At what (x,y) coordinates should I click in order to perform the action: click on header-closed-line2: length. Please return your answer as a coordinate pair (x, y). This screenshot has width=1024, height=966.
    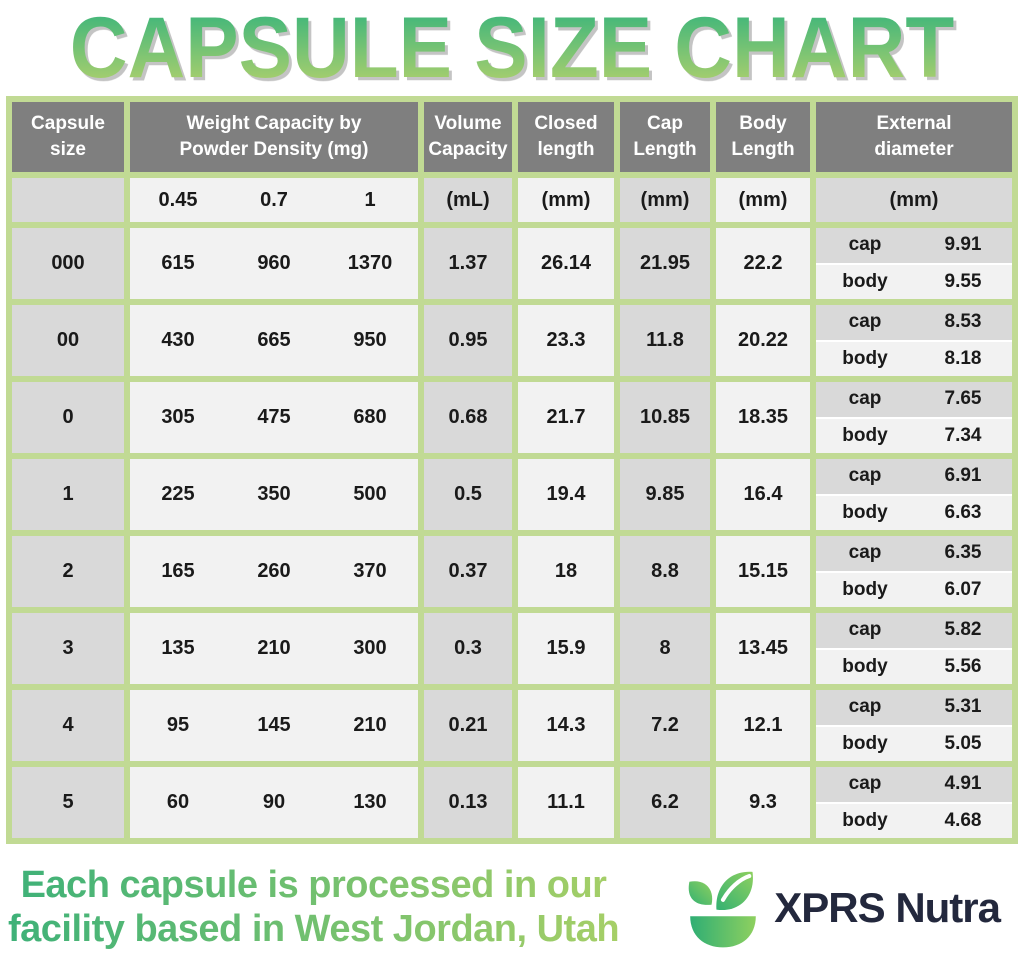
    Looking at the image, I should click on (566, 149).